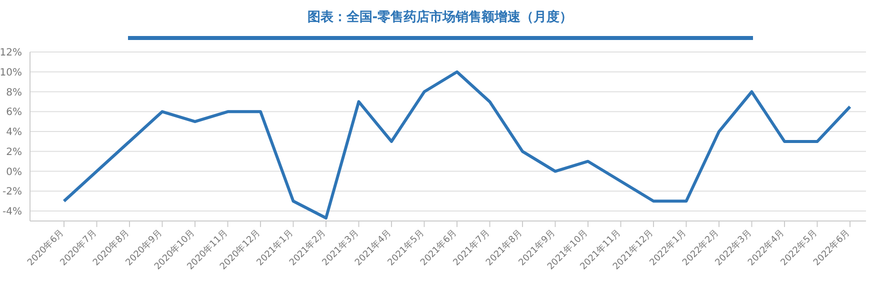 Image resolution: width=880 pixels, height=283 pixels. What do you see at coordinates (12, 192) in the screenshot?
I see `y-tick-label: -2%` at bounding box center [12, 192].